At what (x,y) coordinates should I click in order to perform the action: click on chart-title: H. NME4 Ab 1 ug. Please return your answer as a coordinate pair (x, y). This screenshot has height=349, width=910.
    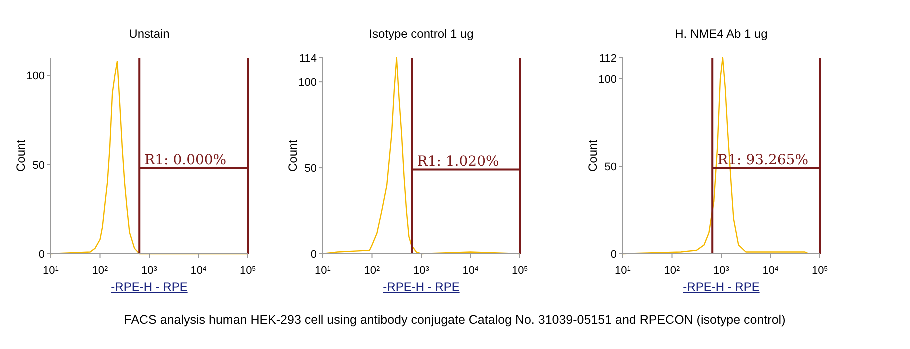
    Looking at the image, I should click on (721, 34).